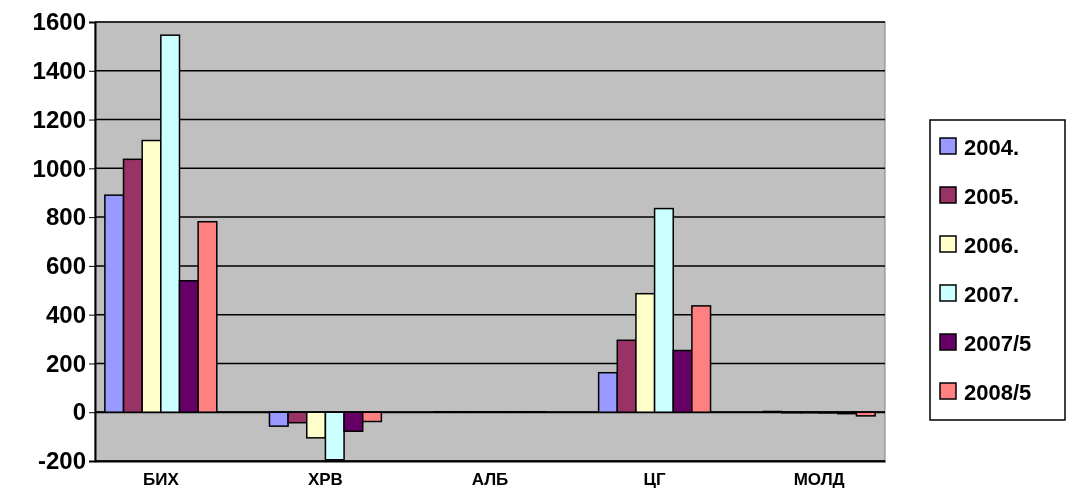 This screenshot has height=497, width=1070. What do you see at coordinates (79, 412) in the screenshot?
I see `y-tick-label: 0` at bounding box center [79, 412].